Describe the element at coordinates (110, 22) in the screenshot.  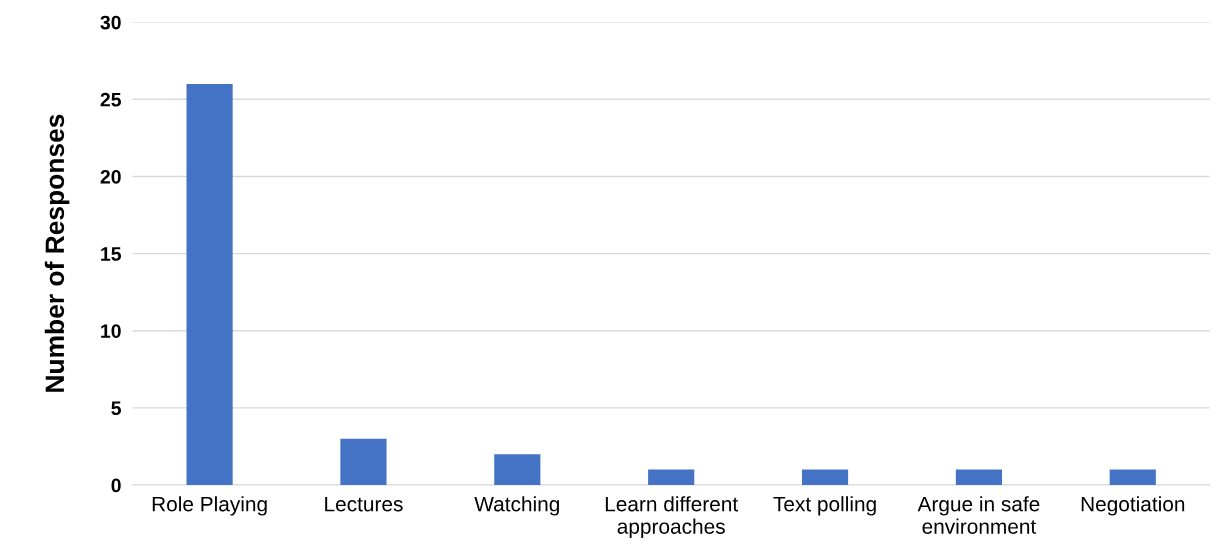
I see `y-tick-label: 30` at that location.